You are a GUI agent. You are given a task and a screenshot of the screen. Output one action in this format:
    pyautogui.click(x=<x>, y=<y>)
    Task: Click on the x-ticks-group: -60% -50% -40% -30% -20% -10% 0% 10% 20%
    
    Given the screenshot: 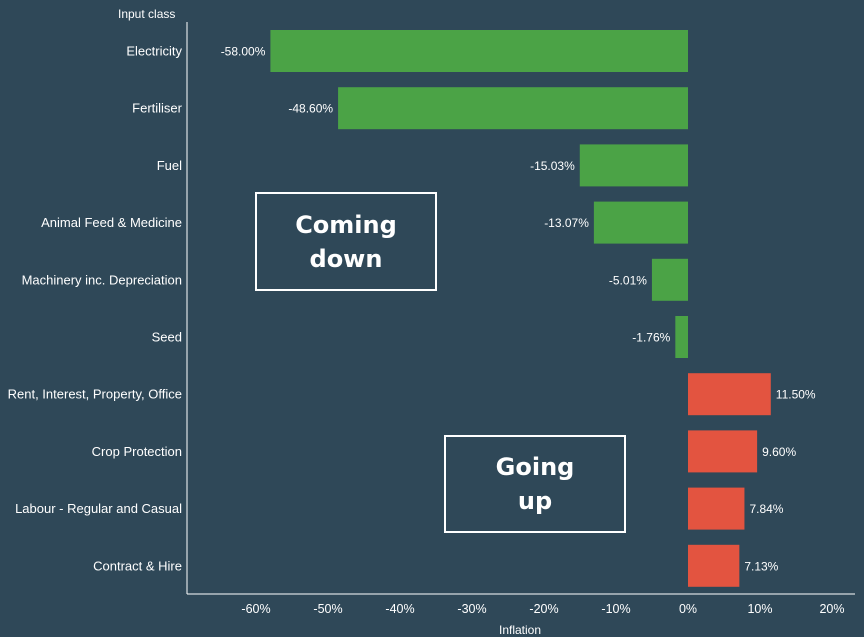 What is the action you would take?
    pyautogui.click(x=542, y=609)
    